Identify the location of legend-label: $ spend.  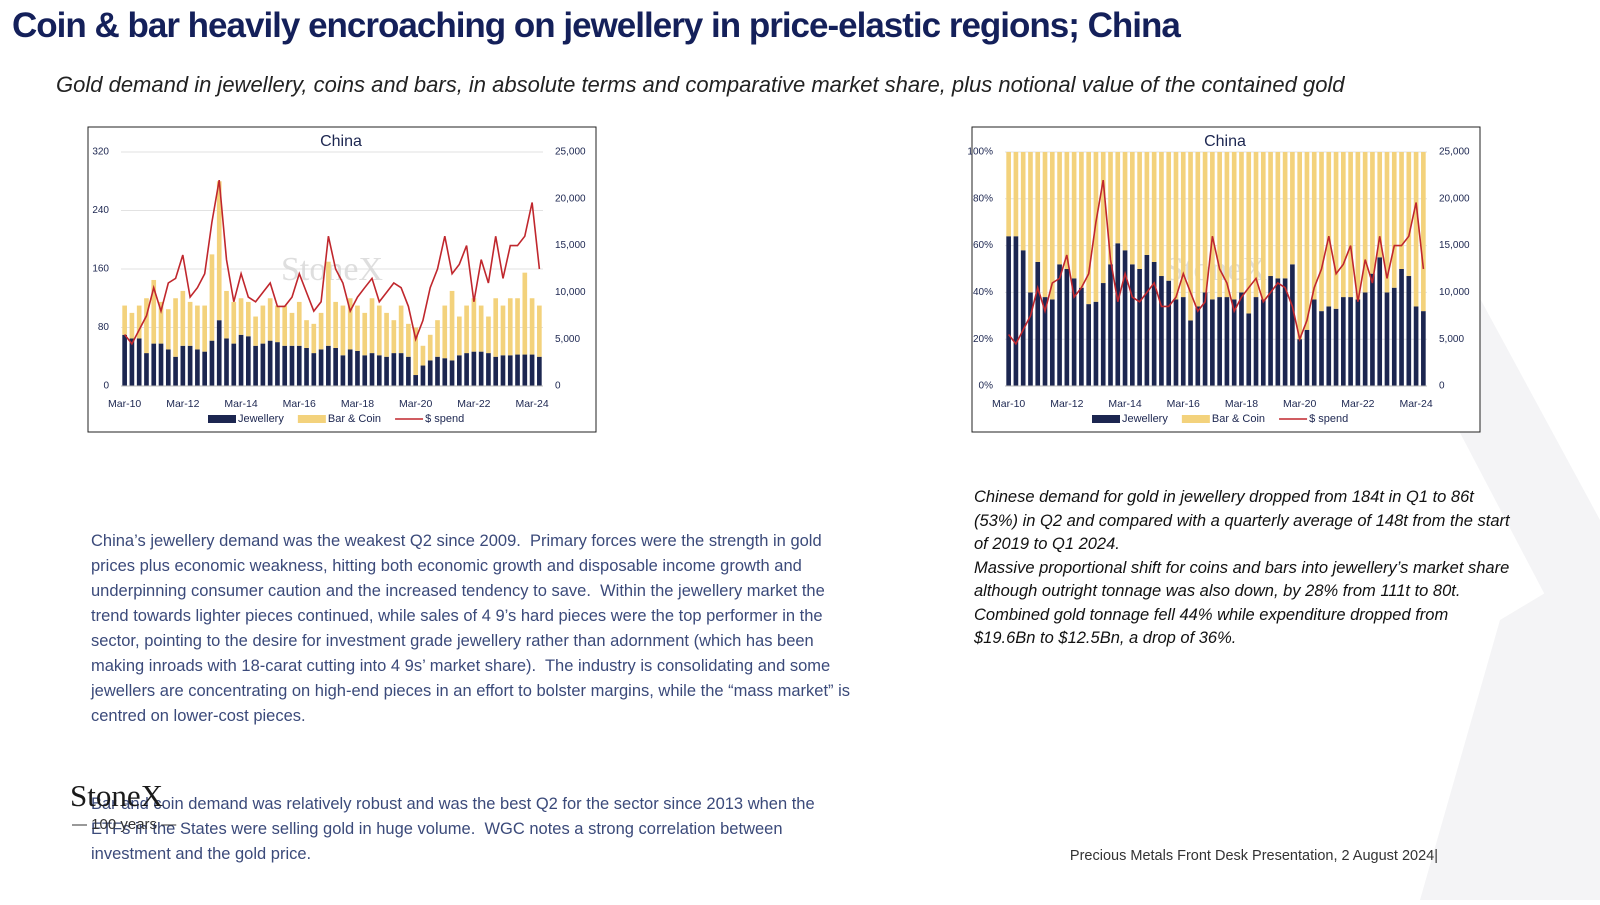
(444, 419).